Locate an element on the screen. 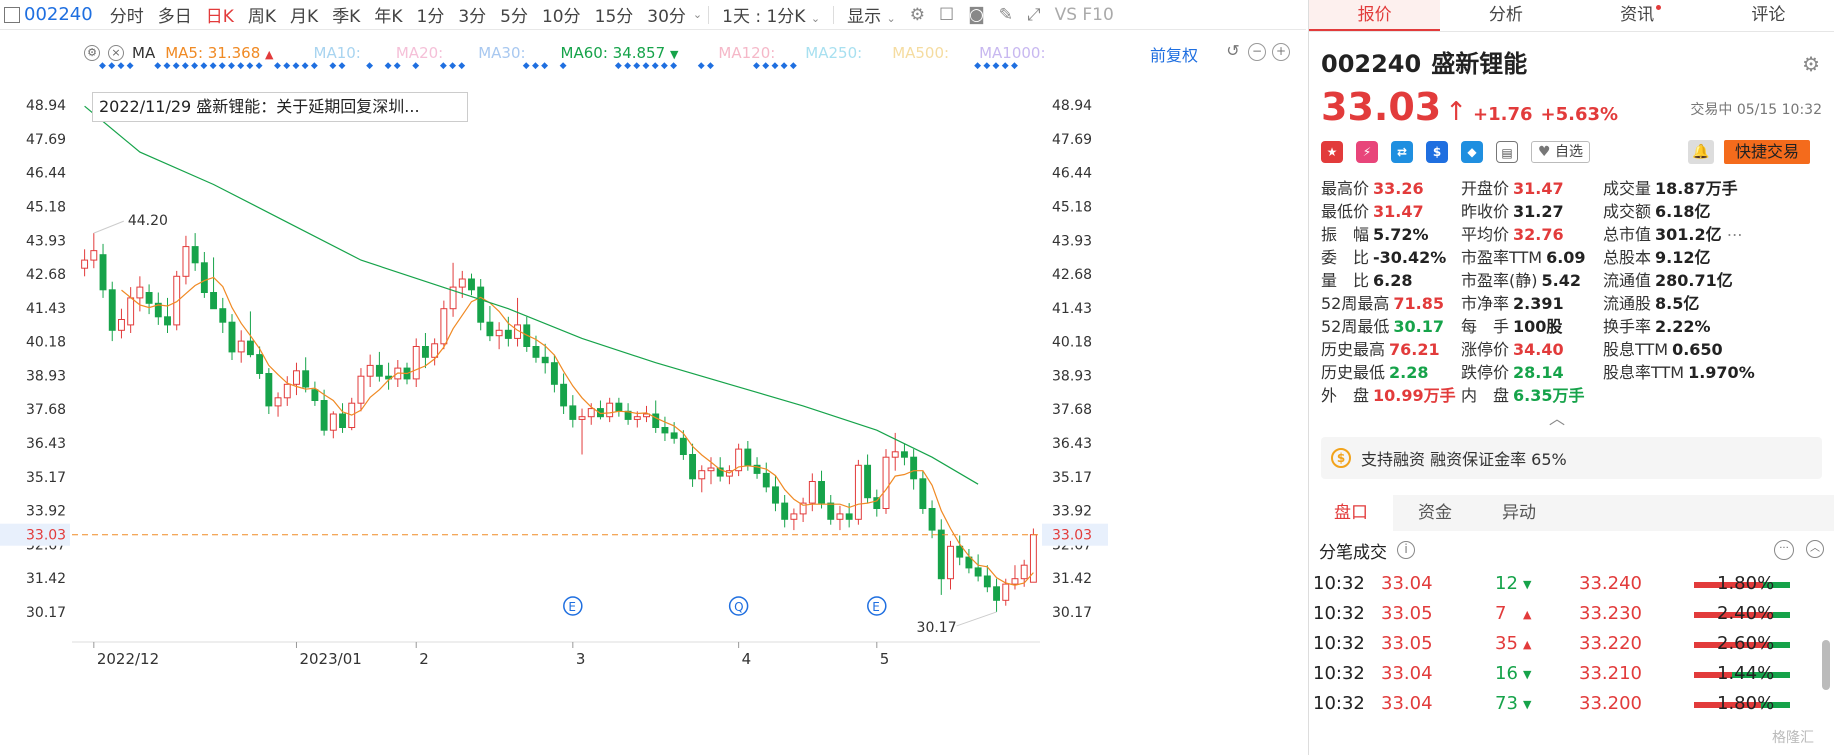  ma-type: MA is located at coordinates (144, 53).